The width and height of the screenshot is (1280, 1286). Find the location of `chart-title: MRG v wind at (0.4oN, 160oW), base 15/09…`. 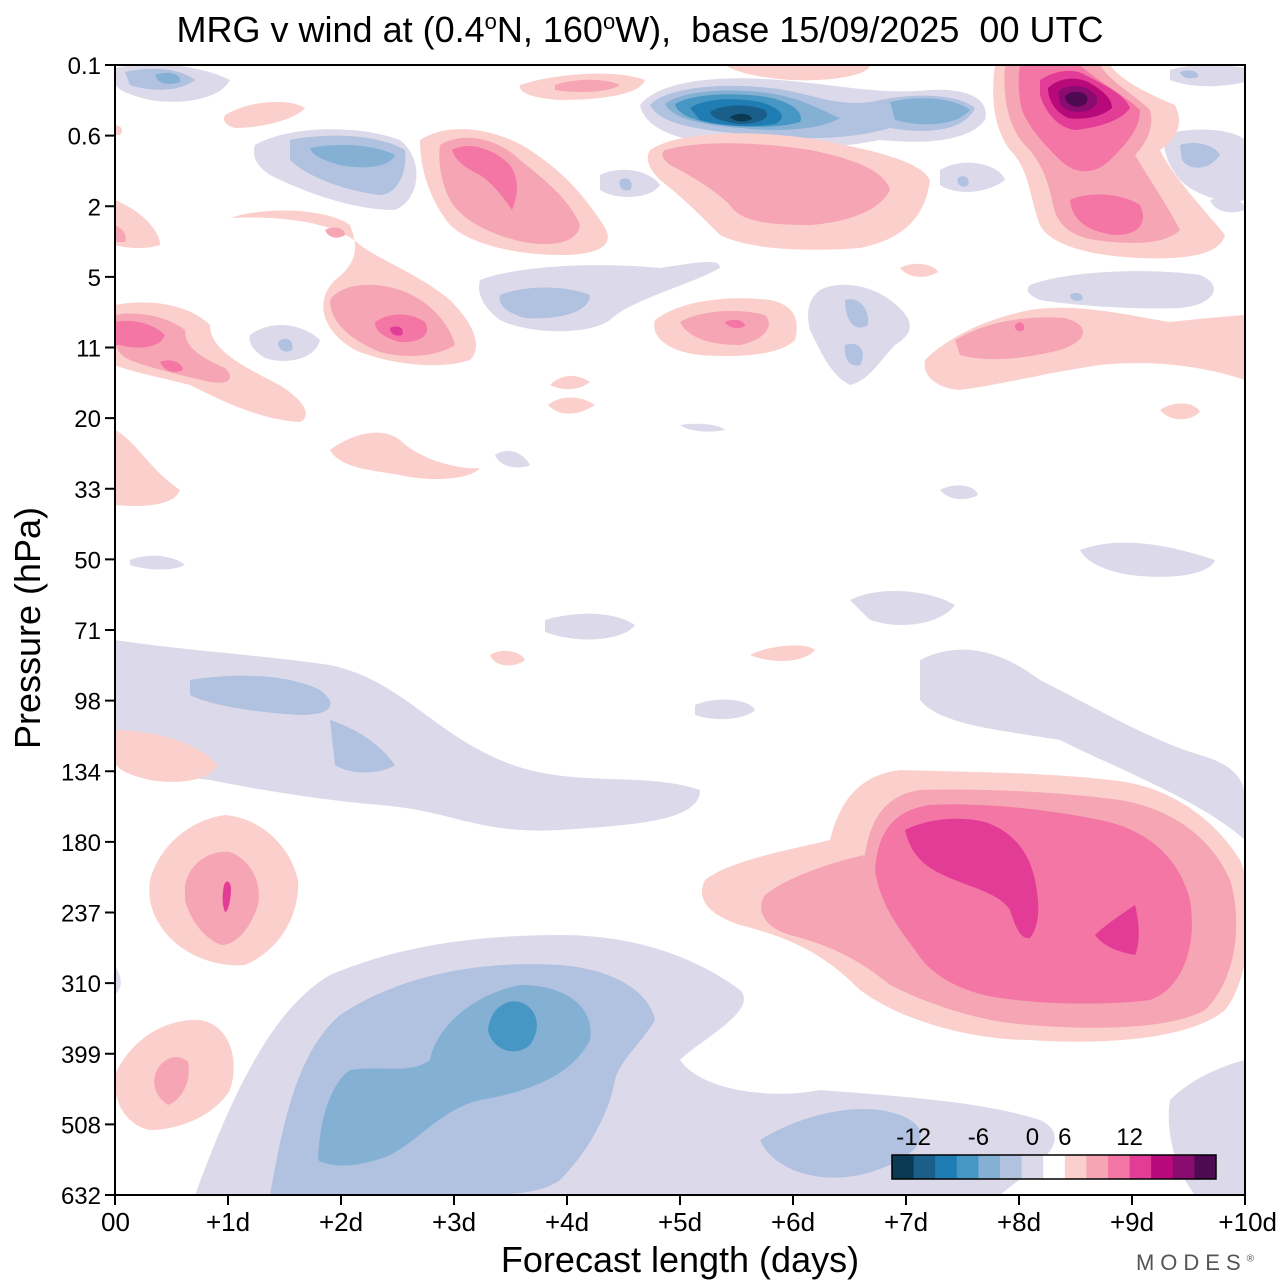

chart-title: MRG v wind at (0.4oN, 160oW), base 15/09… is located at coordinates (640, 29).